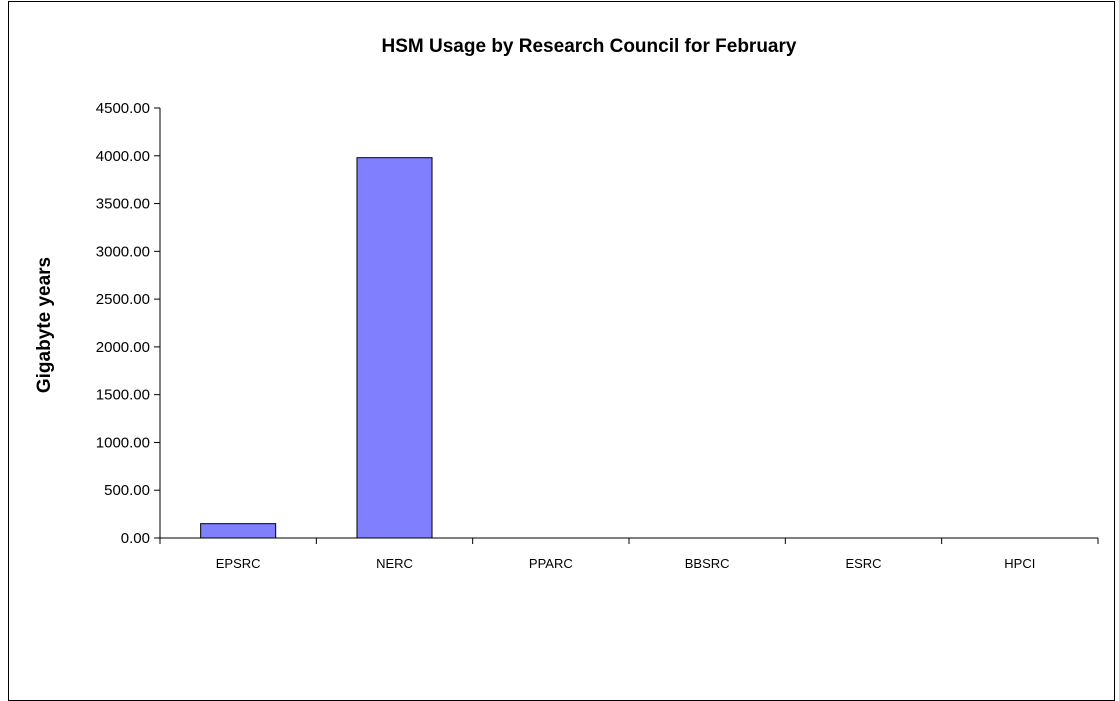 The image size is (1119, 701). I want to click on y-axis-label: Gigabyte years, so click(44, 325).